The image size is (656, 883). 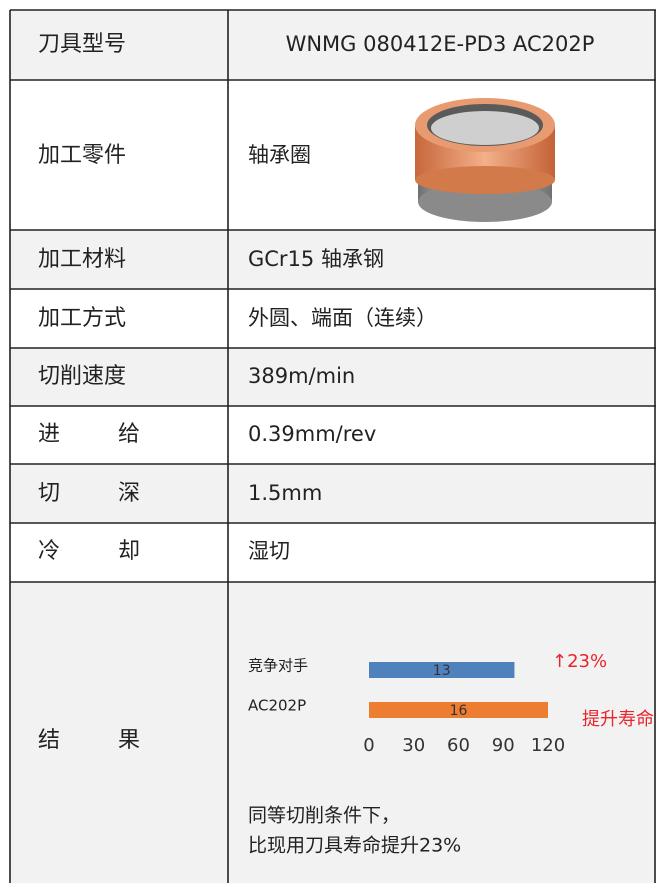 I want to click on value: 389m/min, so click(x=301, y=376).